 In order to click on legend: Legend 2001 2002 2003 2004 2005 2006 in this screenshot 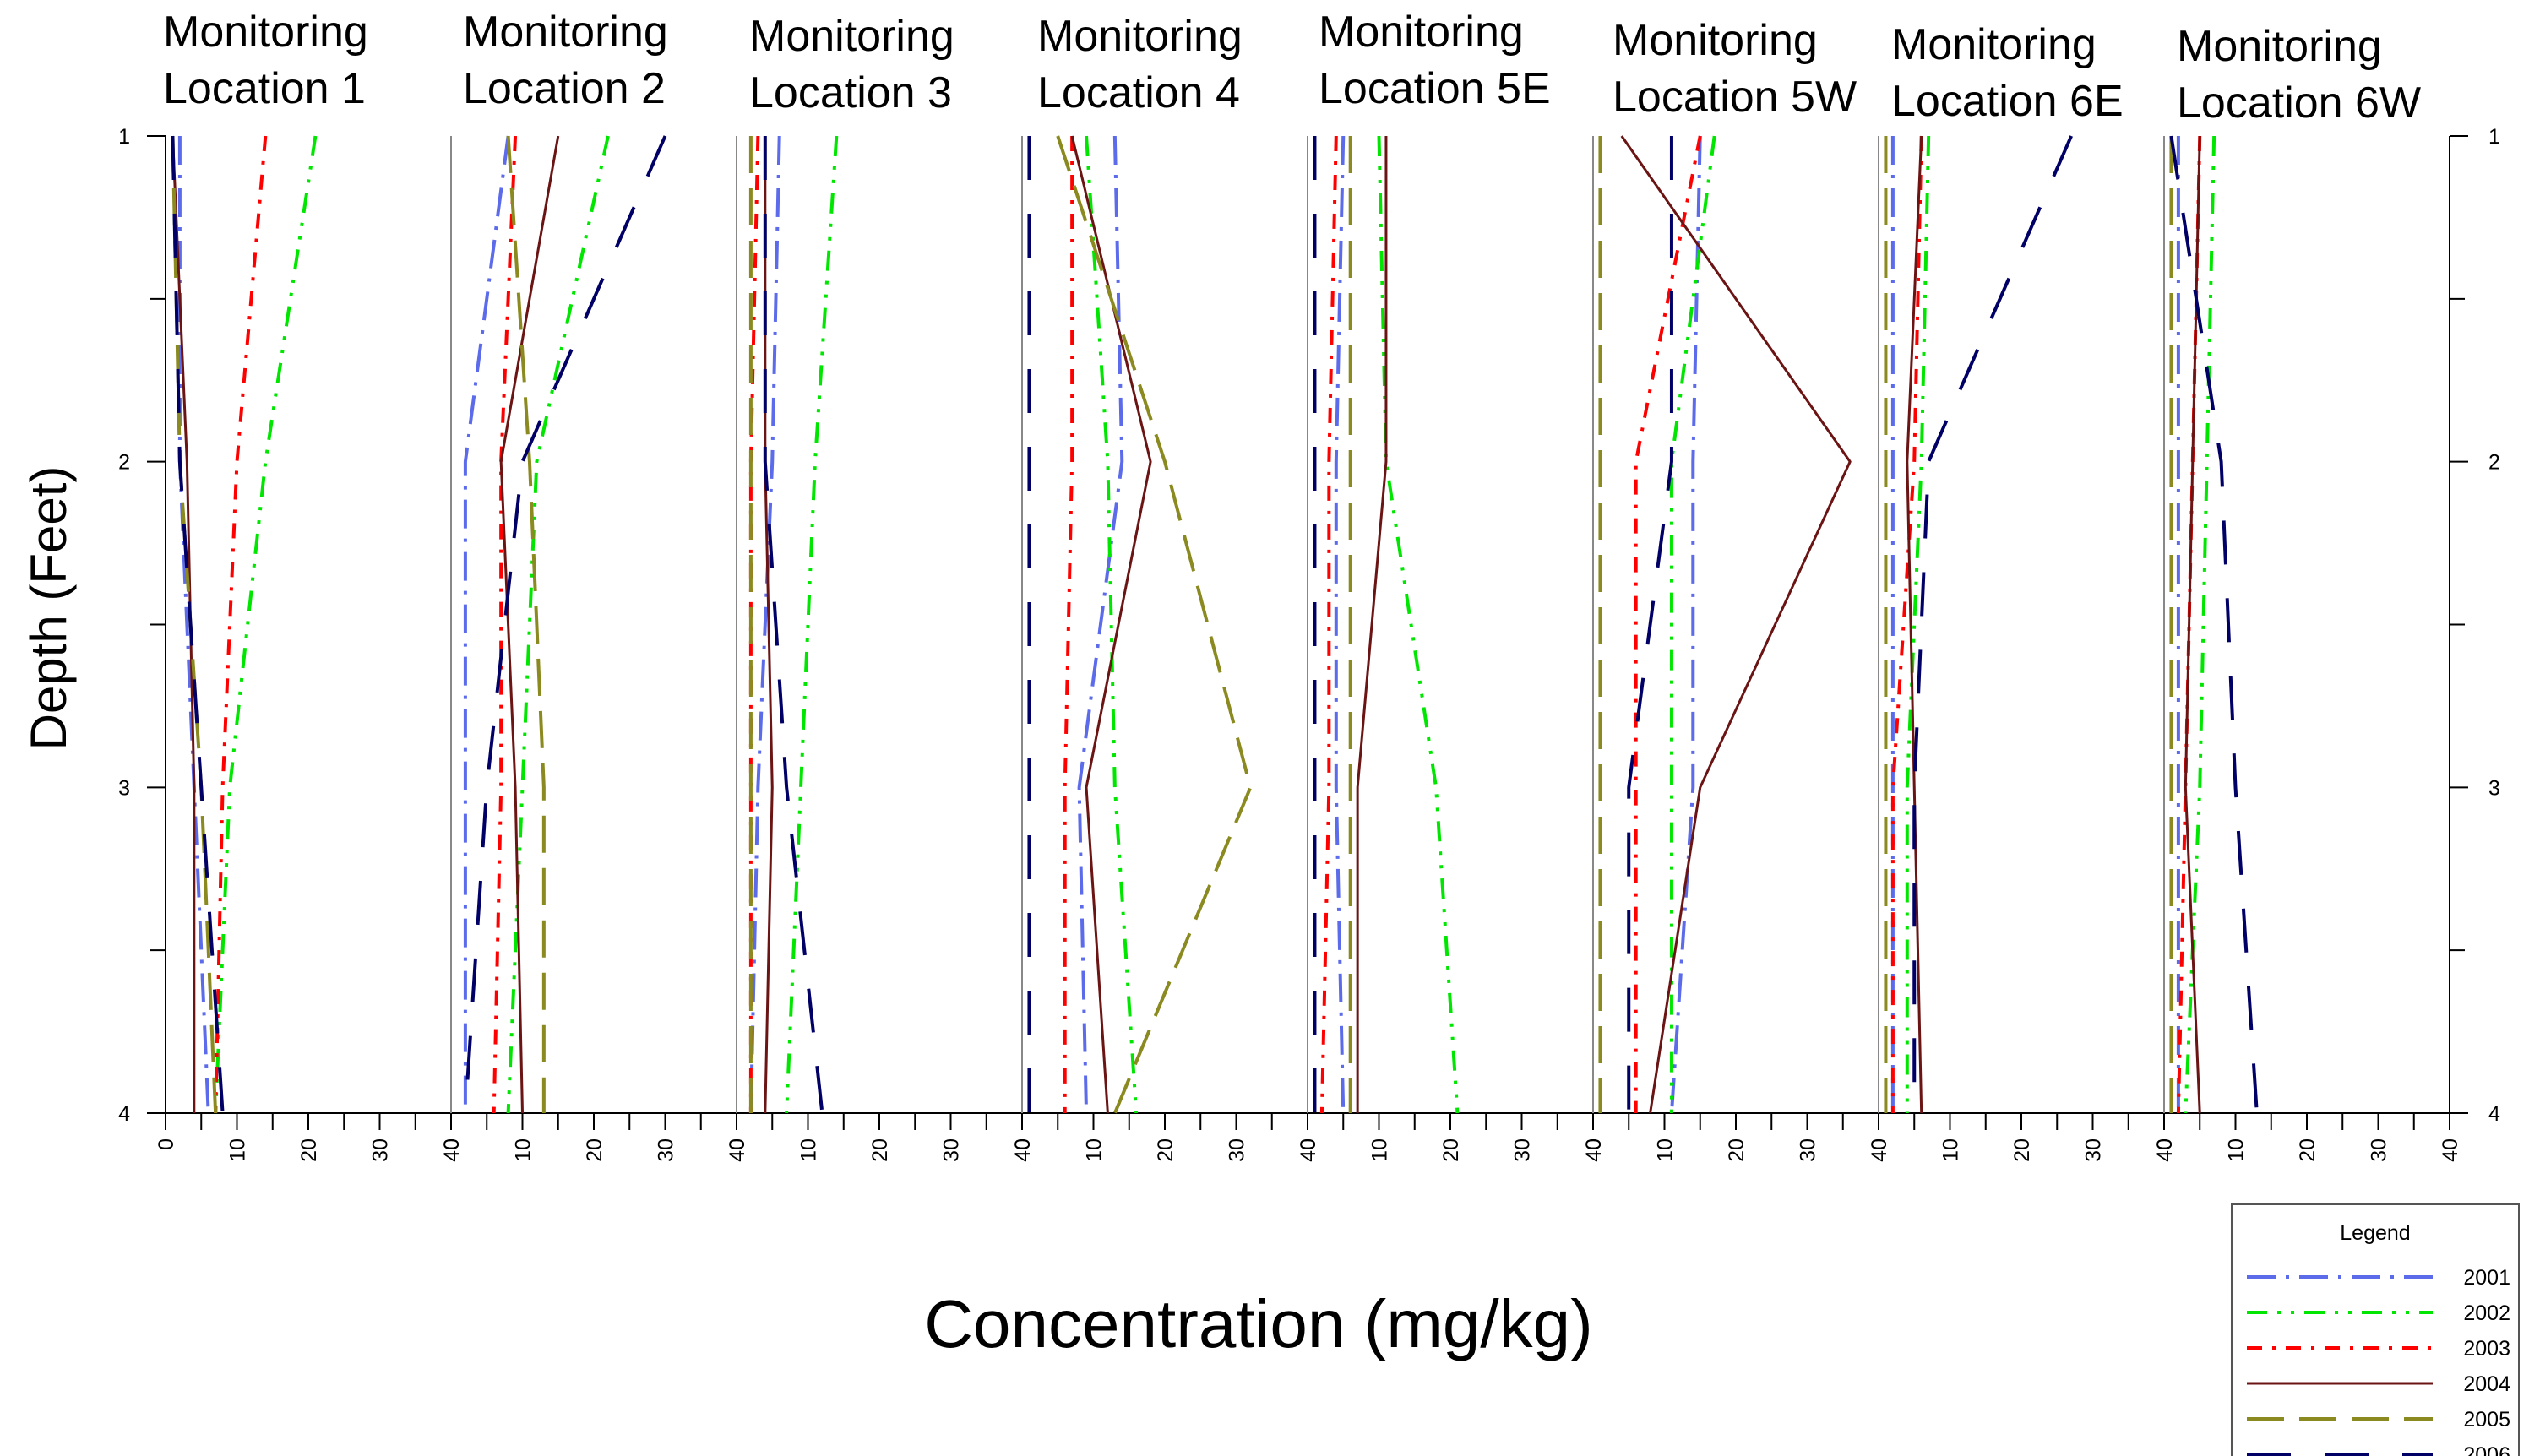, I will do `click(2375, 1329)`.